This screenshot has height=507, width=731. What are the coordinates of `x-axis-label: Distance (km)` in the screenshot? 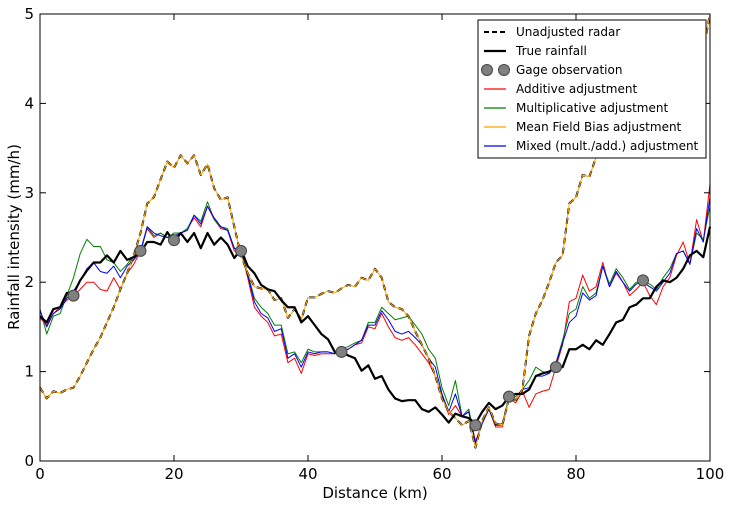 It's located at (374, 493).